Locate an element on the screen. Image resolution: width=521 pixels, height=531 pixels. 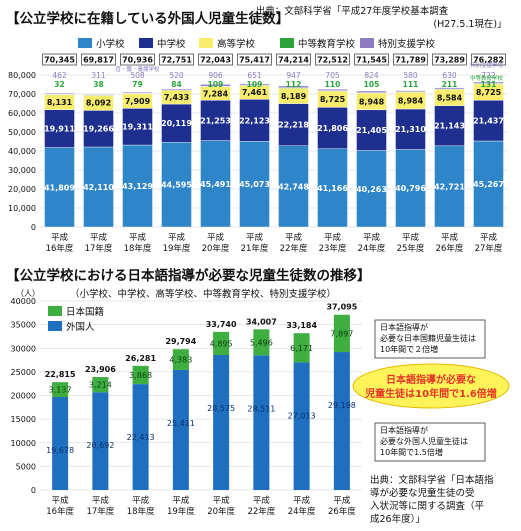
chart-1-title: 【公立学校に在籍している外国人児童生徒数】 is located at coordinates (147, 18).